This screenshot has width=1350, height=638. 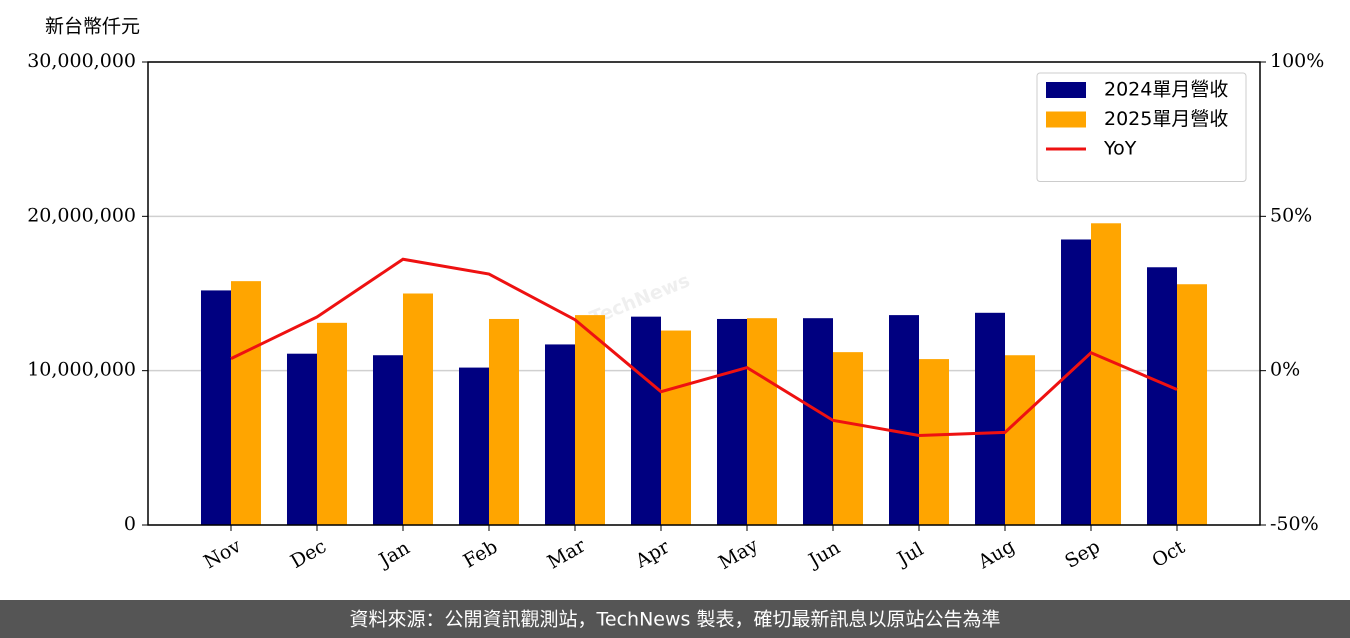 What do you see at coordinates (567, 553) in the screenshot?
I see `x-tick-label: Mar` at bounding box center [567, 553].